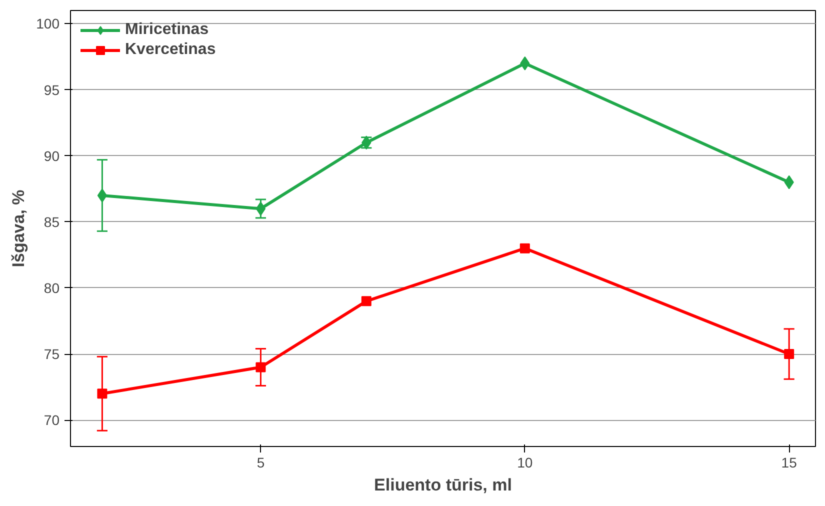  What do you see at coordinates (52, 354) in the screenshot?
I see `y-tick-label: 75` at bounding box center [52, 354].